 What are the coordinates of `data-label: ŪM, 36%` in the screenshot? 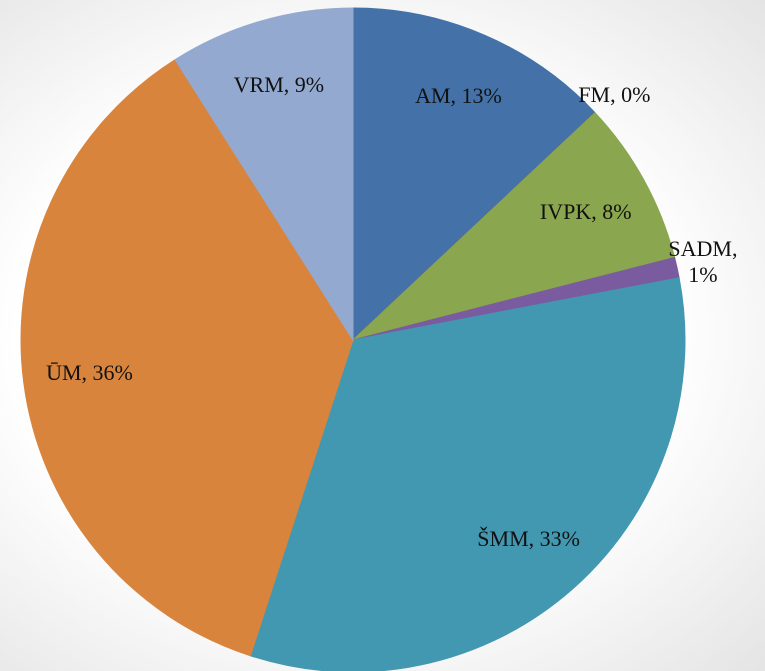 It's located at (89, 373).